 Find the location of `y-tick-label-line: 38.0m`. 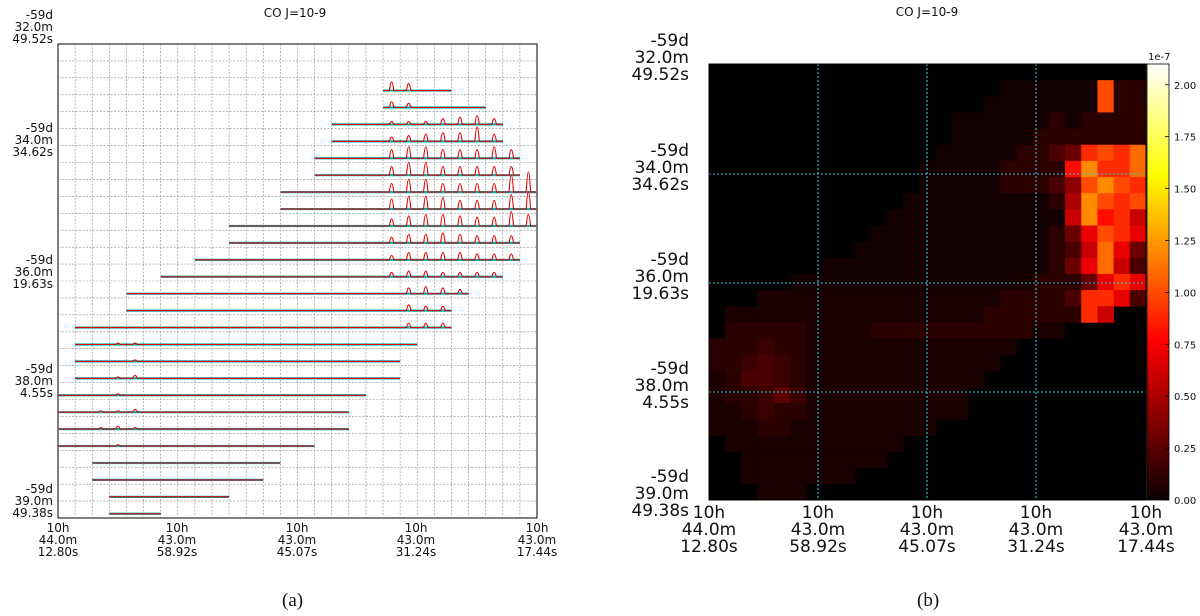

y-tick-label-line: 38.0m is located at coordinates (662, 386).